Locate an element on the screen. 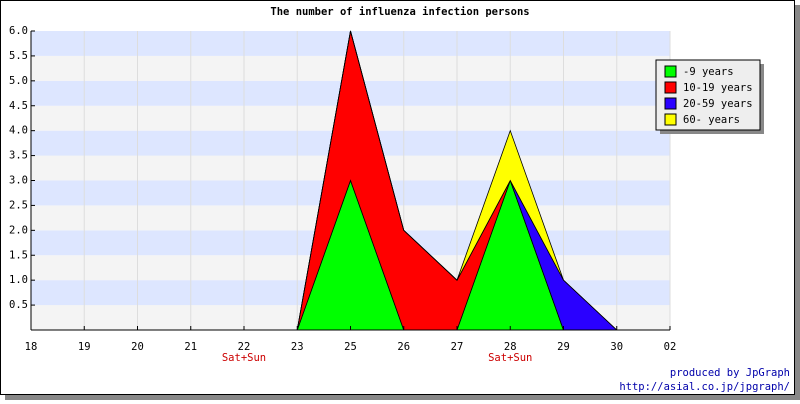 The height and width of the screenshot is (404, 800). y-tick-label: 3.0 is located at coordinates (18, 181).